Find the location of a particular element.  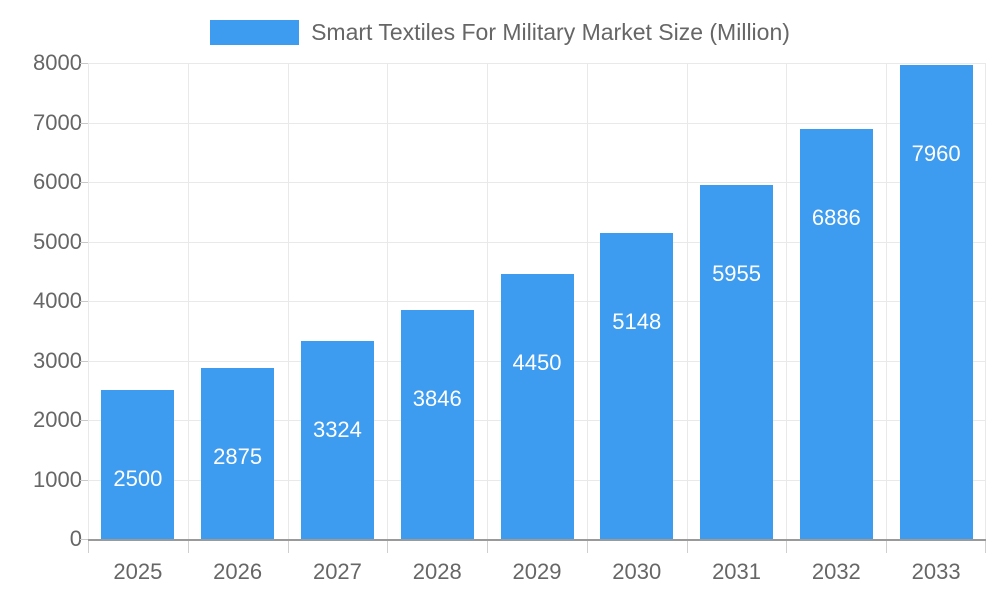

x-axis-tick-label: 2031 is located at coordinates (737, 571).